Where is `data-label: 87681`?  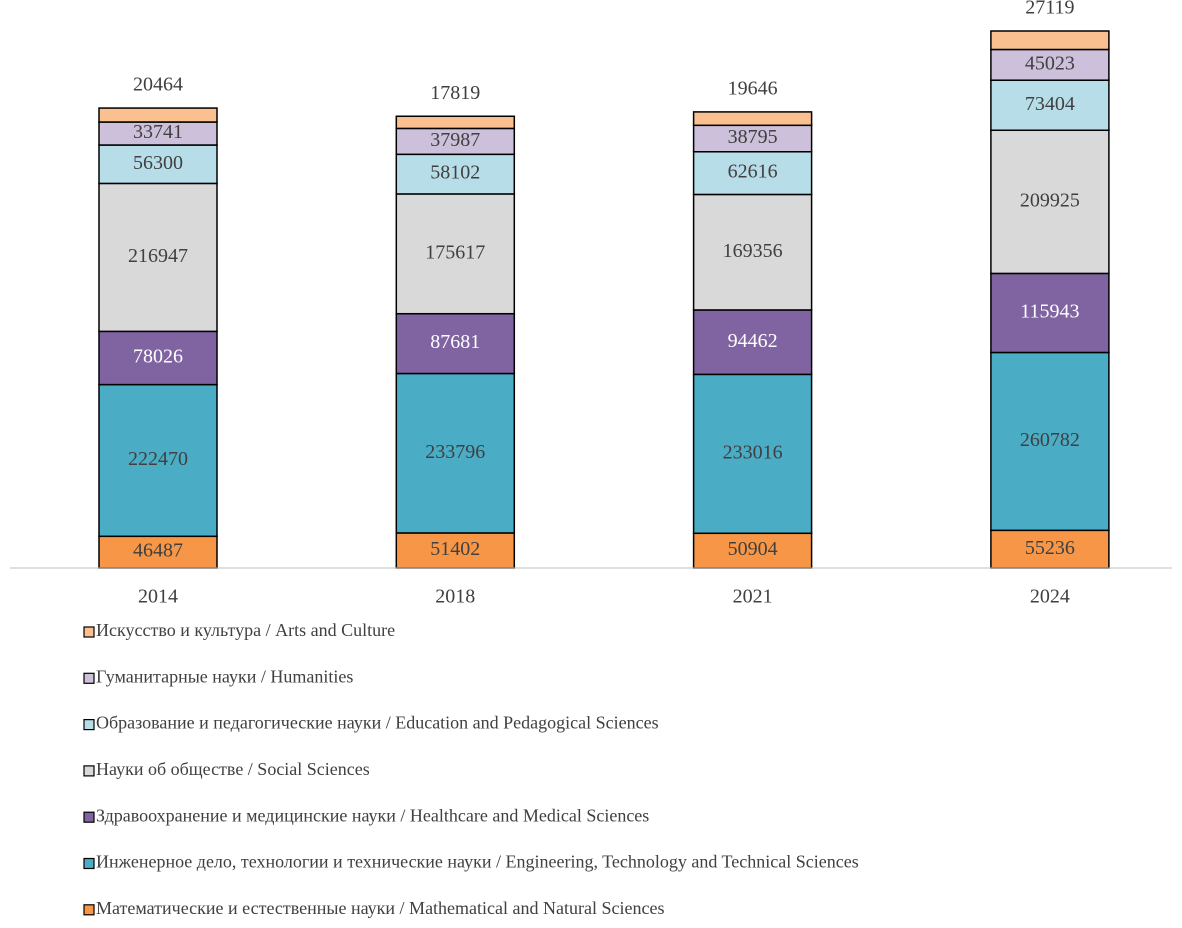
data-label: 87681 is located at coordinates (455, 342).